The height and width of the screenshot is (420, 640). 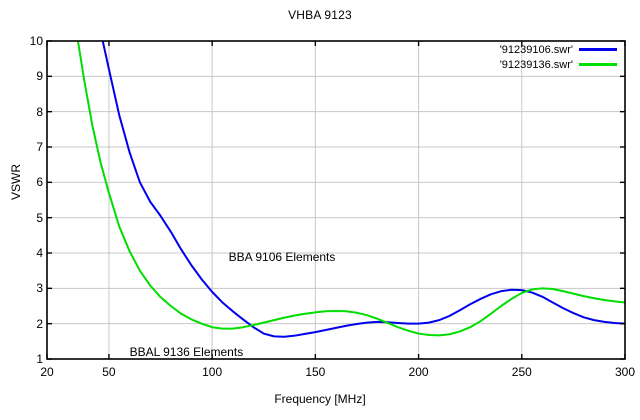 I want to click on x-tick-label: 250, so click(x=521, y=372).